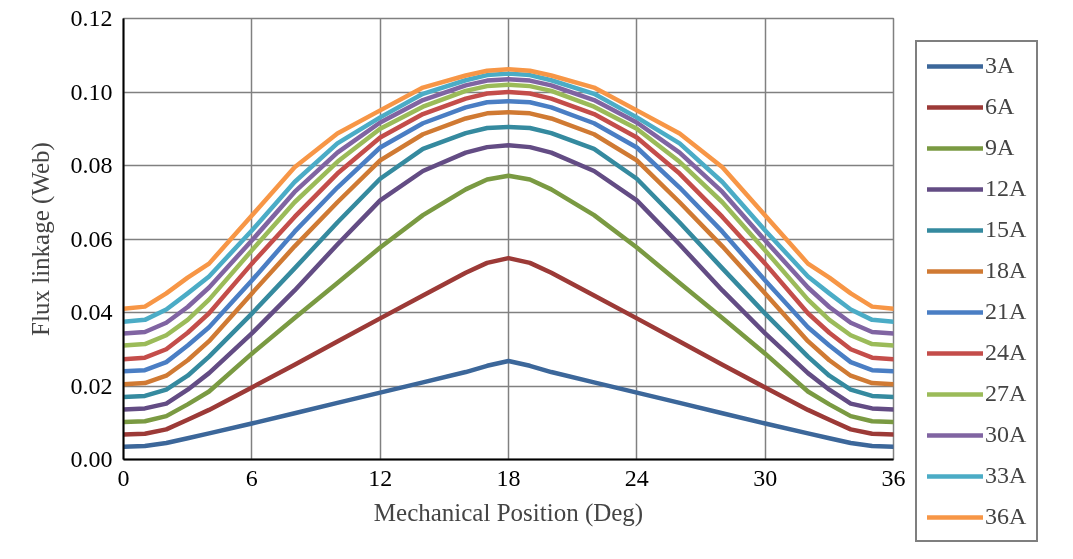 This screenshot has height=559, width=1073. Describe the element at coordinates (1006, 516) in the screenshot. I see `legend-label: 36A` at that location.